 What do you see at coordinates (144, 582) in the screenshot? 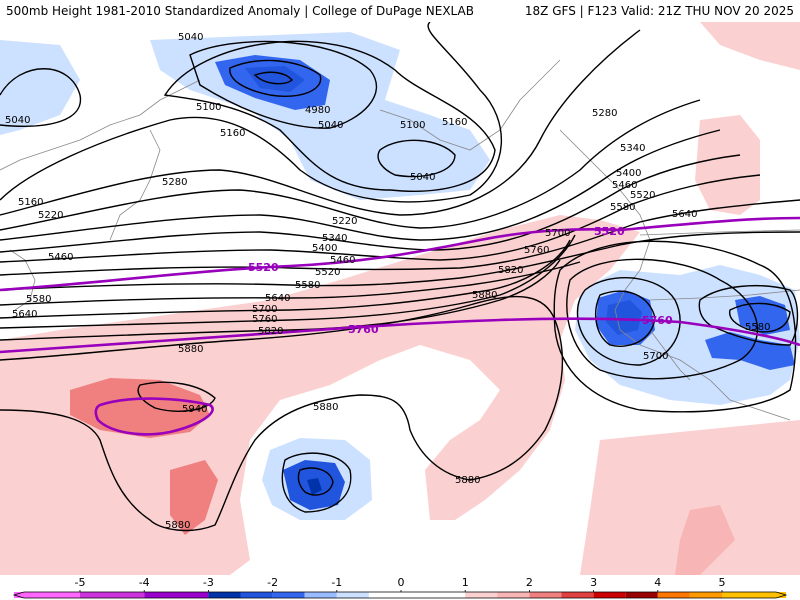
I see `colorbar-tick-label: -4` at bounding box center [144, 582].